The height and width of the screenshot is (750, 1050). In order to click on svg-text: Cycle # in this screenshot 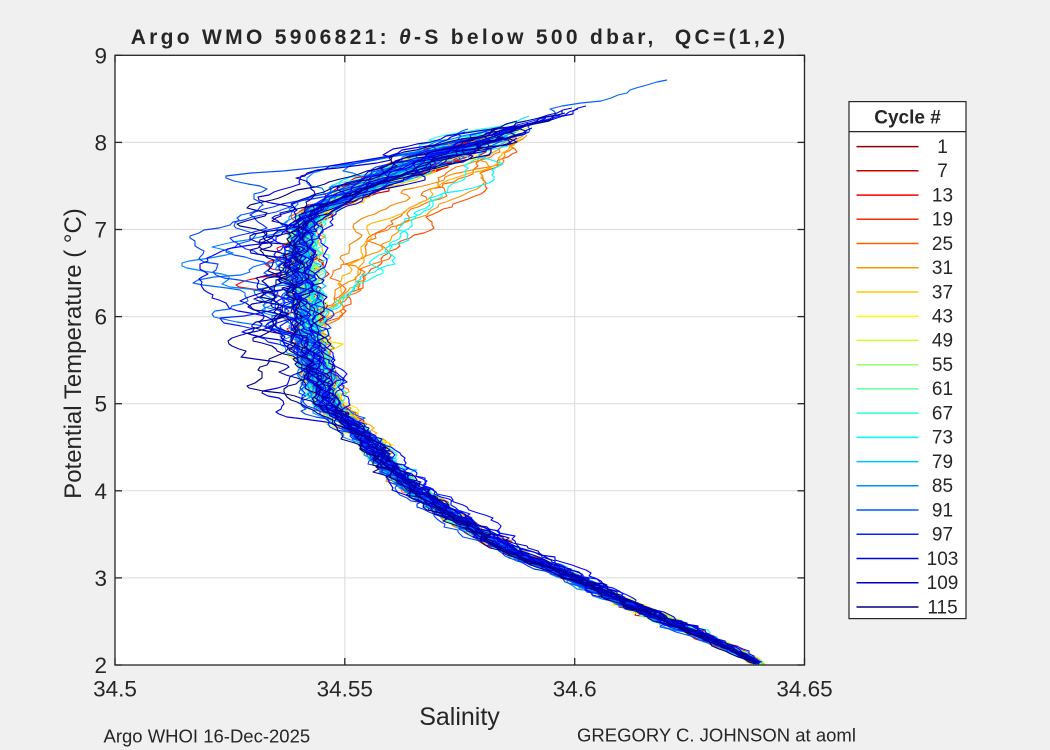, I will do `click(907, 118)`.